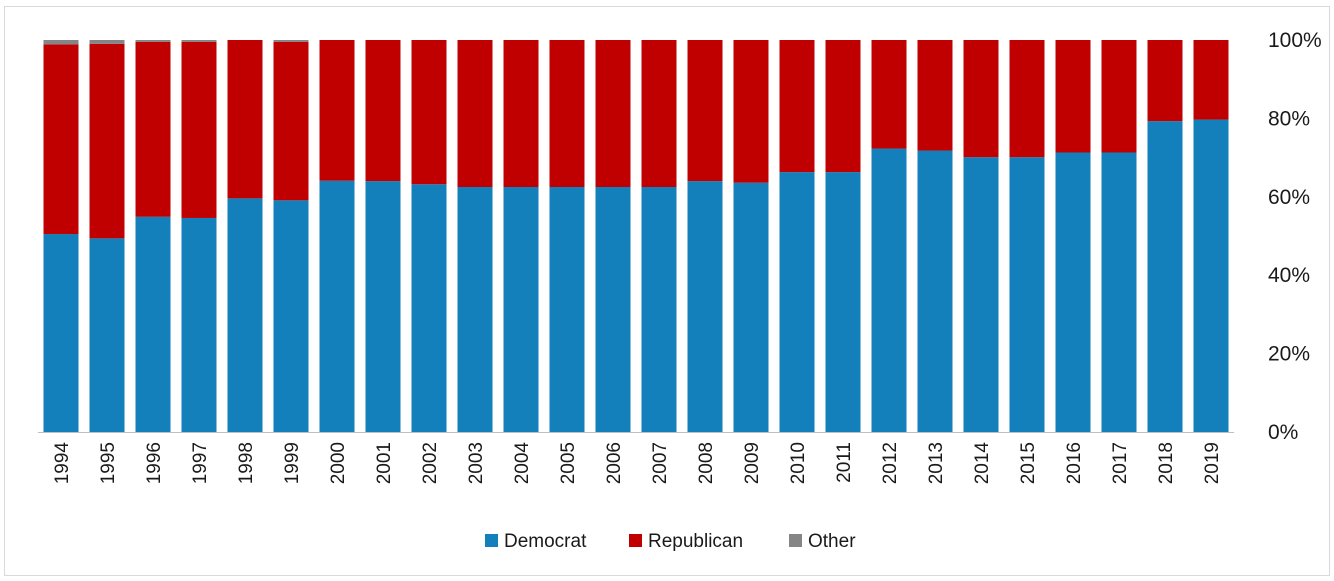 Image resolution: width=1334 pixels, height=581 pixels. Describe the element at coordinates (844, 462) in the screenshot. I see `x-tick-label: 2011` at that location.